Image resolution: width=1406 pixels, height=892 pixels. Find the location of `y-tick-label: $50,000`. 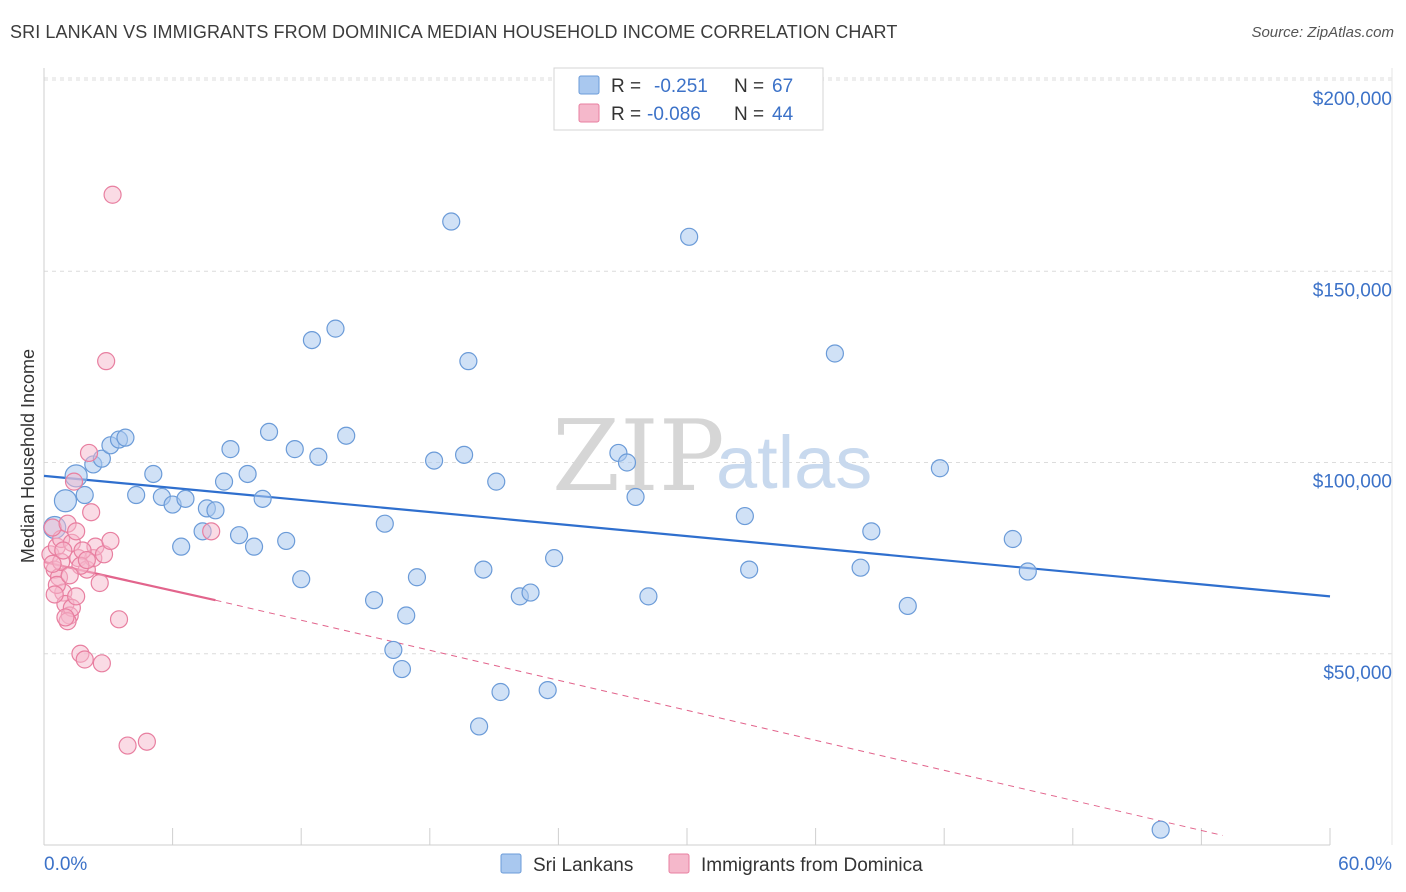

y-tick-label: $50,000 is located at coordinates (1357, 673).